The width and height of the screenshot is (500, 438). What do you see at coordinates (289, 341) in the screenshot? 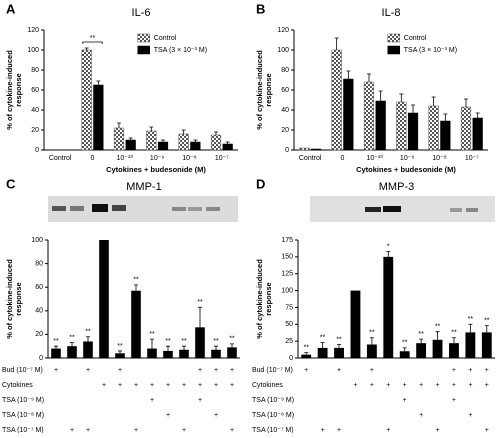
I see `y-tick-label: 25` at bounding box center [289, 341].